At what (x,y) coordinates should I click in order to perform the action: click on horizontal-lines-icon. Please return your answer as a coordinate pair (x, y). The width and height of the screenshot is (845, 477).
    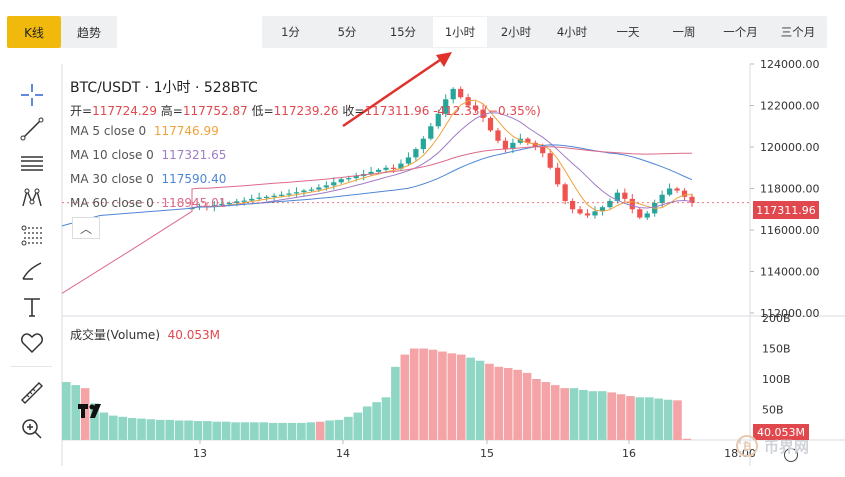
    Looking at the image, I should click on (32, 163).